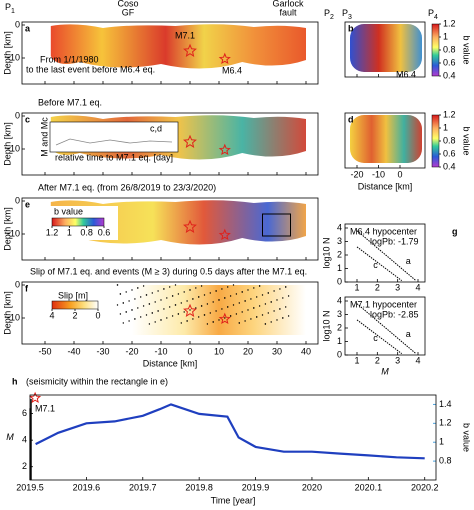 Image resolution: width=474 pixels, height=510 pixels. Describe the element at coordinates (230, 431) in the screenshot. I see `b-value-line` at that location.